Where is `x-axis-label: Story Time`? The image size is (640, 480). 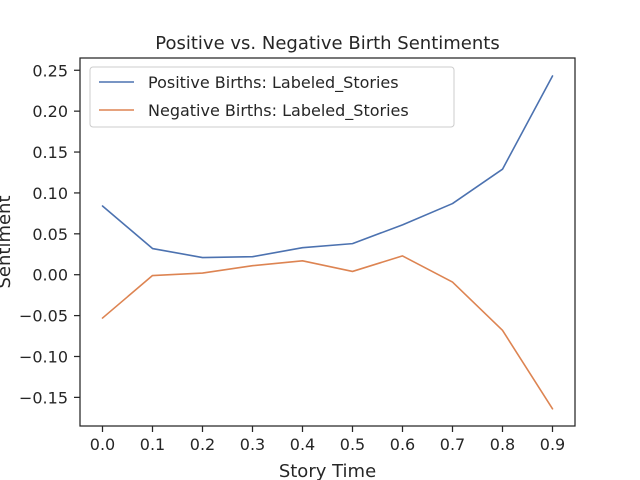 x-axis-label: Story Time is located at coordinates (327, 470).